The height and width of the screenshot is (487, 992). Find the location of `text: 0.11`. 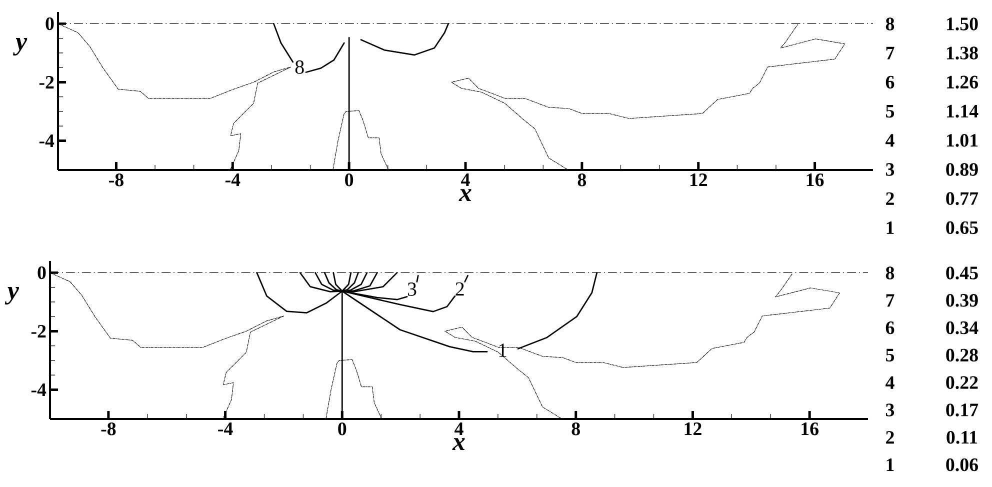

text: 0.11 is located at coordinates (962, 437).